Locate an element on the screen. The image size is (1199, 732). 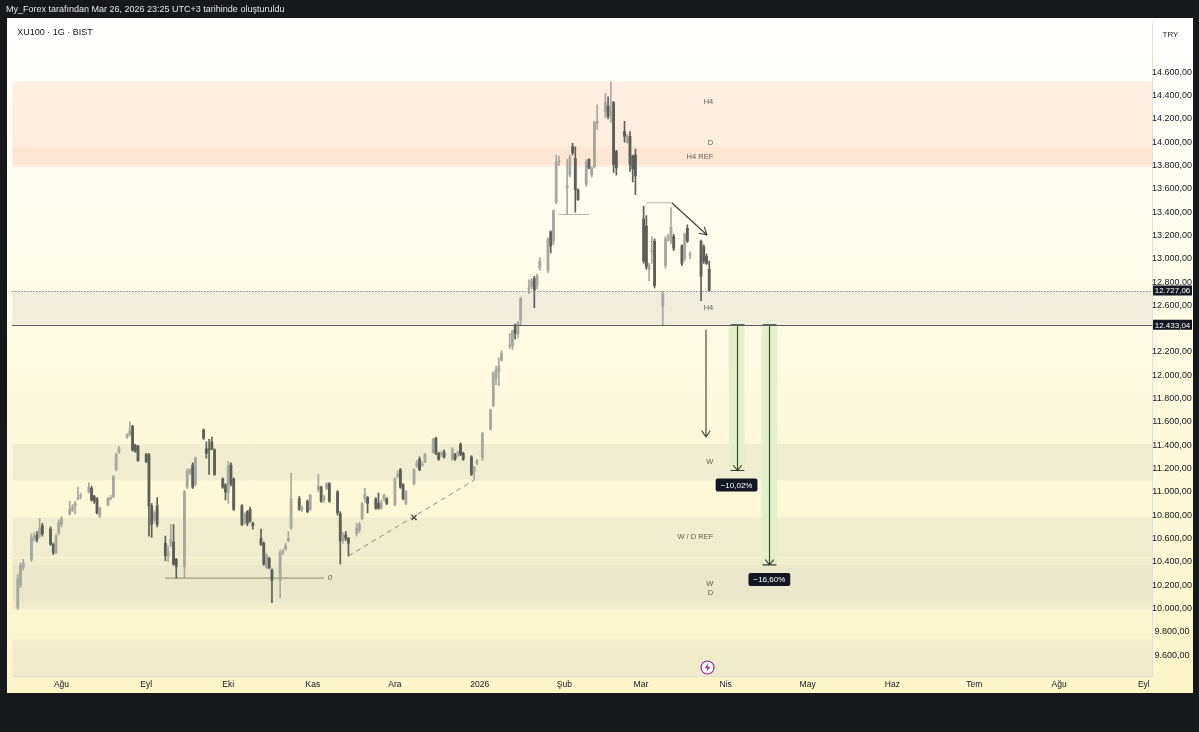
x-tick-label: Şub is located at coordinates (564, 684).